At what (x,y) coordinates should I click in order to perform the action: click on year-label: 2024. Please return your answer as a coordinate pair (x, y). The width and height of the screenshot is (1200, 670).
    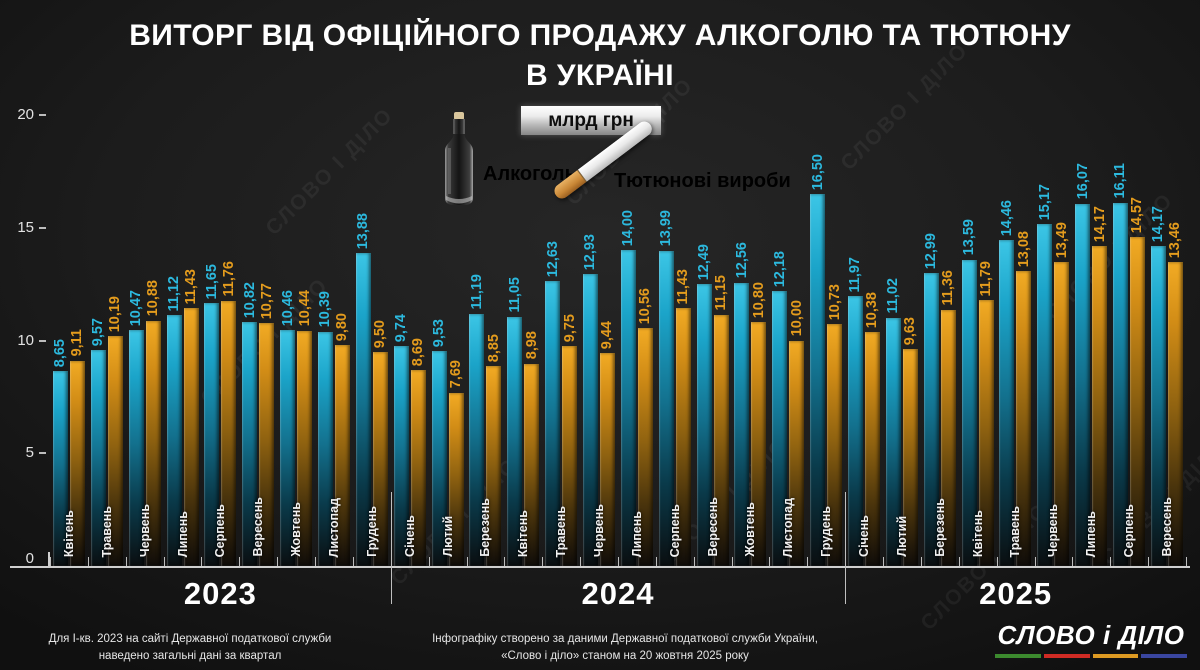
    Looking at the image, I should click on (618, 593).